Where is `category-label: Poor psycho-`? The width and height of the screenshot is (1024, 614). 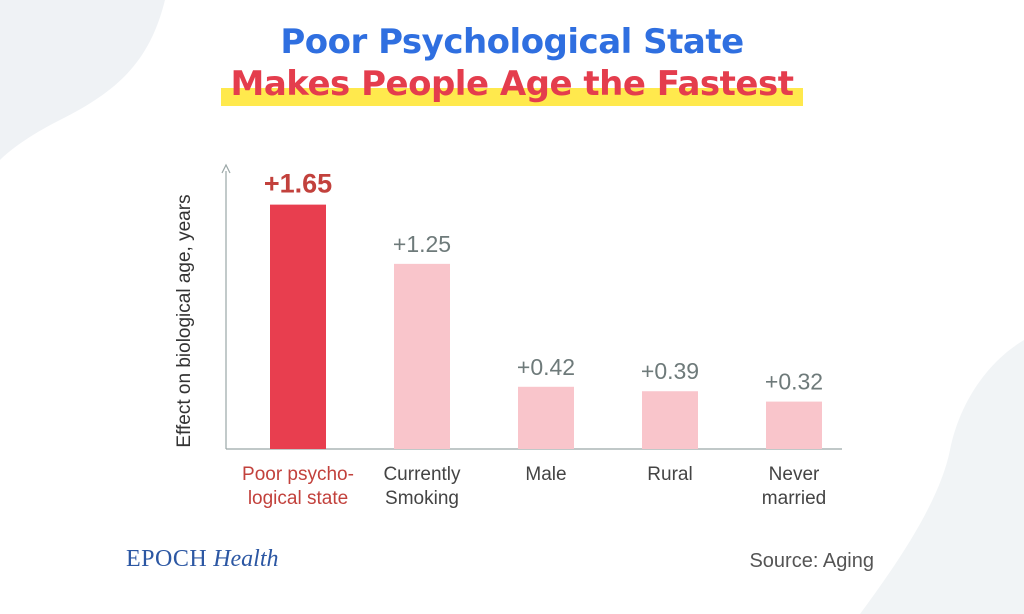 category-label: Poor psycho- is located at coordinates (298, 474).